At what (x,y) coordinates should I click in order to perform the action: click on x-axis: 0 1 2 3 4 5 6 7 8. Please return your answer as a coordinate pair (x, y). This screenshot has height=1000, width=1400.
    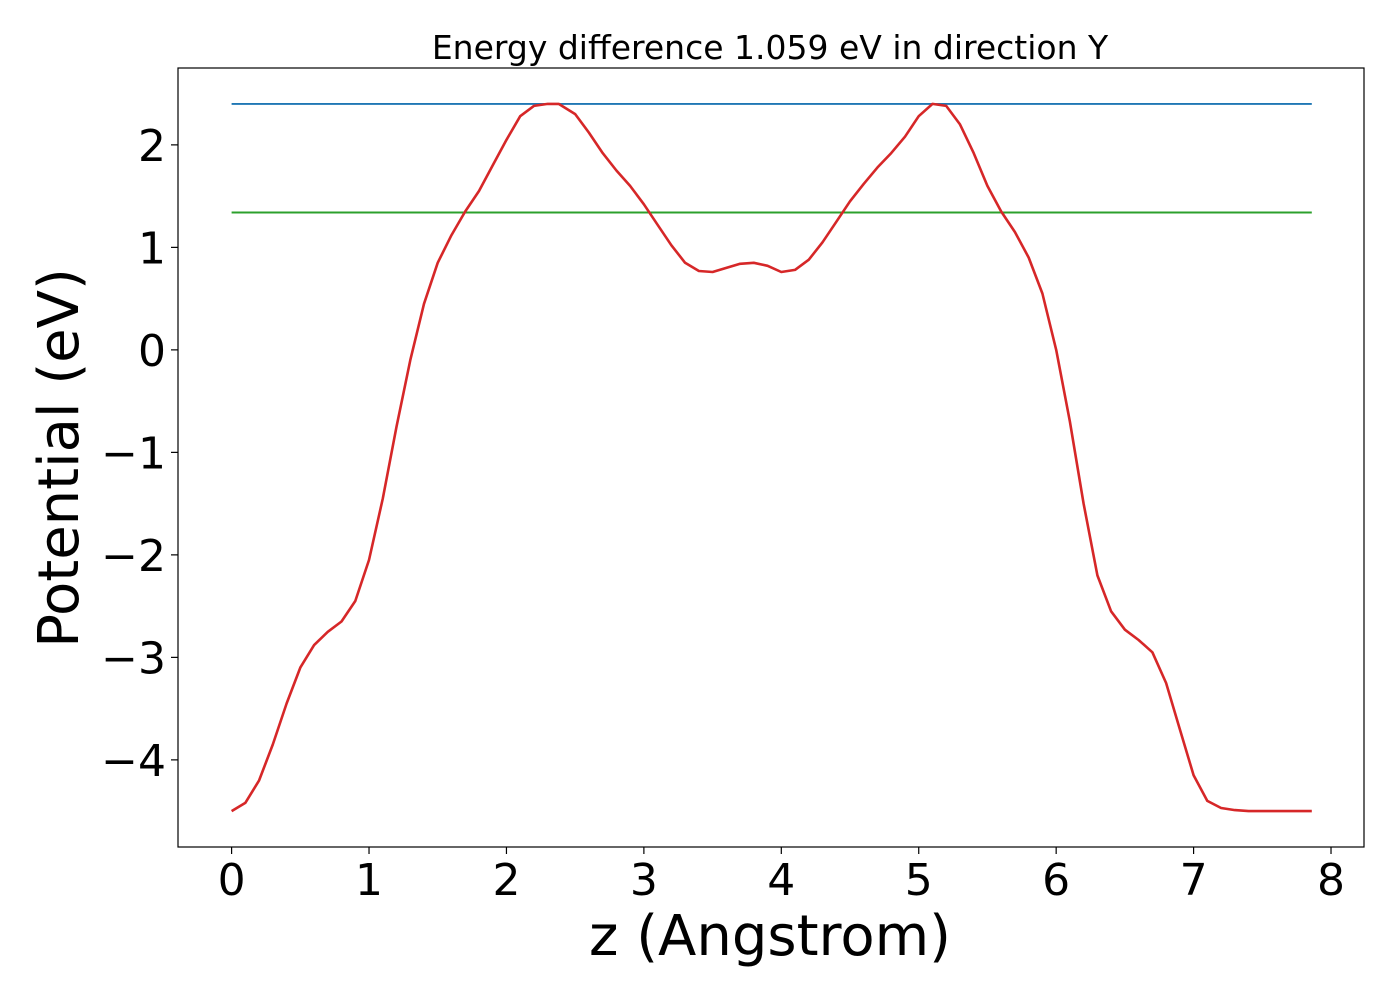
    Looking at the image, I should click on (781, 876).